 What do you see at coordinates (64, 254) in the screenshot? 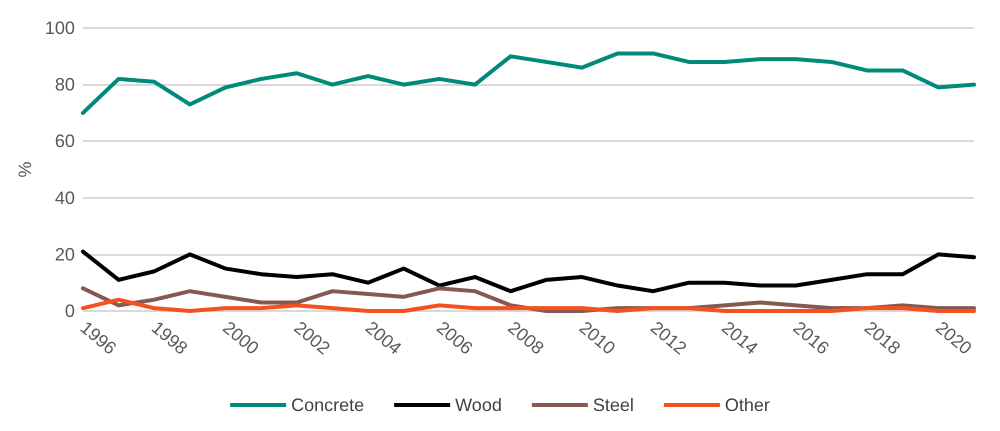
I see `y-tick-label: 20` at bounding box center [64, 254].